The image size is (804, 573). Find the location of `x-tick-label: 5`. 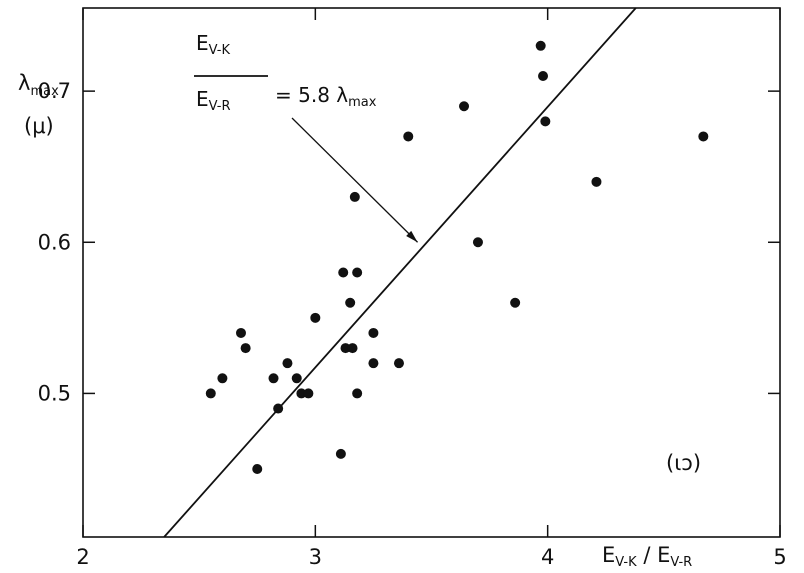

x-tick-label: 5 is located at coordinates (779, 557).